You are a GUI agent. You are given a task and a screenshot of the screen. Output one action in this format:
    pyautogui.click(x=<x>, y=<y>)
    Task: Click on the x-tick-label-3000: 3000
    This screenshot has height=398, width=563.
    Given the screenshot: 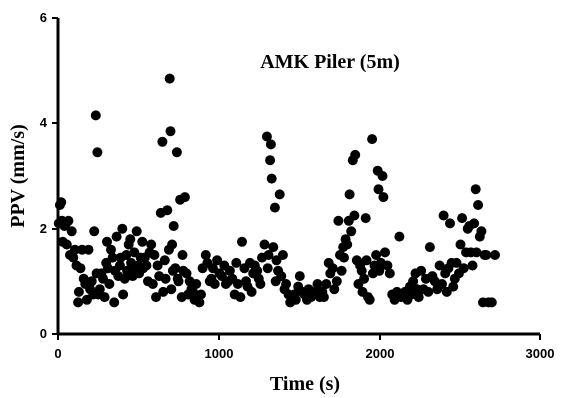 What is the action you would take?
    pyautogui.click(x=540, y=353)
    